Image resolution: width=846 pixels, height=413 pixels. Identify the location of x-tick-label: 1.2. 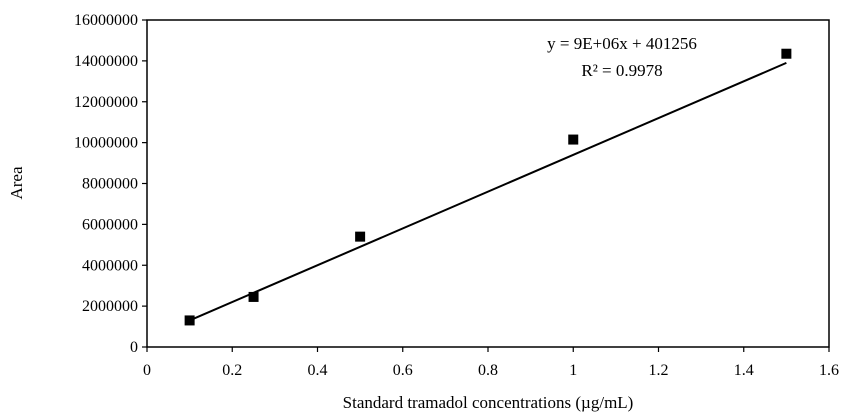
(659, 370).